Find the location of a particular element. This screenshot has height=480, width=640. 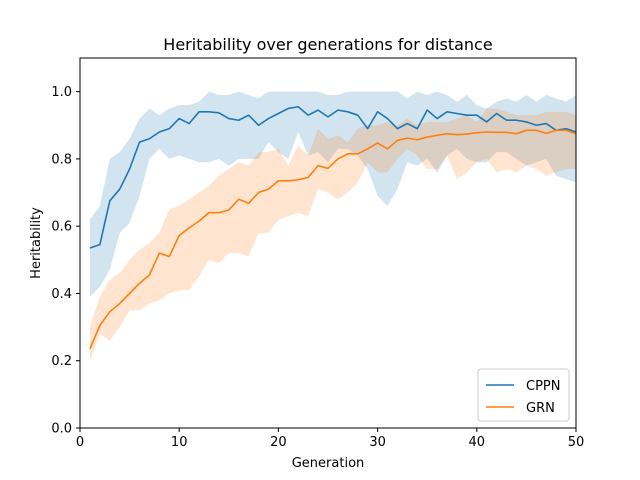

x-tick-label: 10 is located at coordinates (179, 442).